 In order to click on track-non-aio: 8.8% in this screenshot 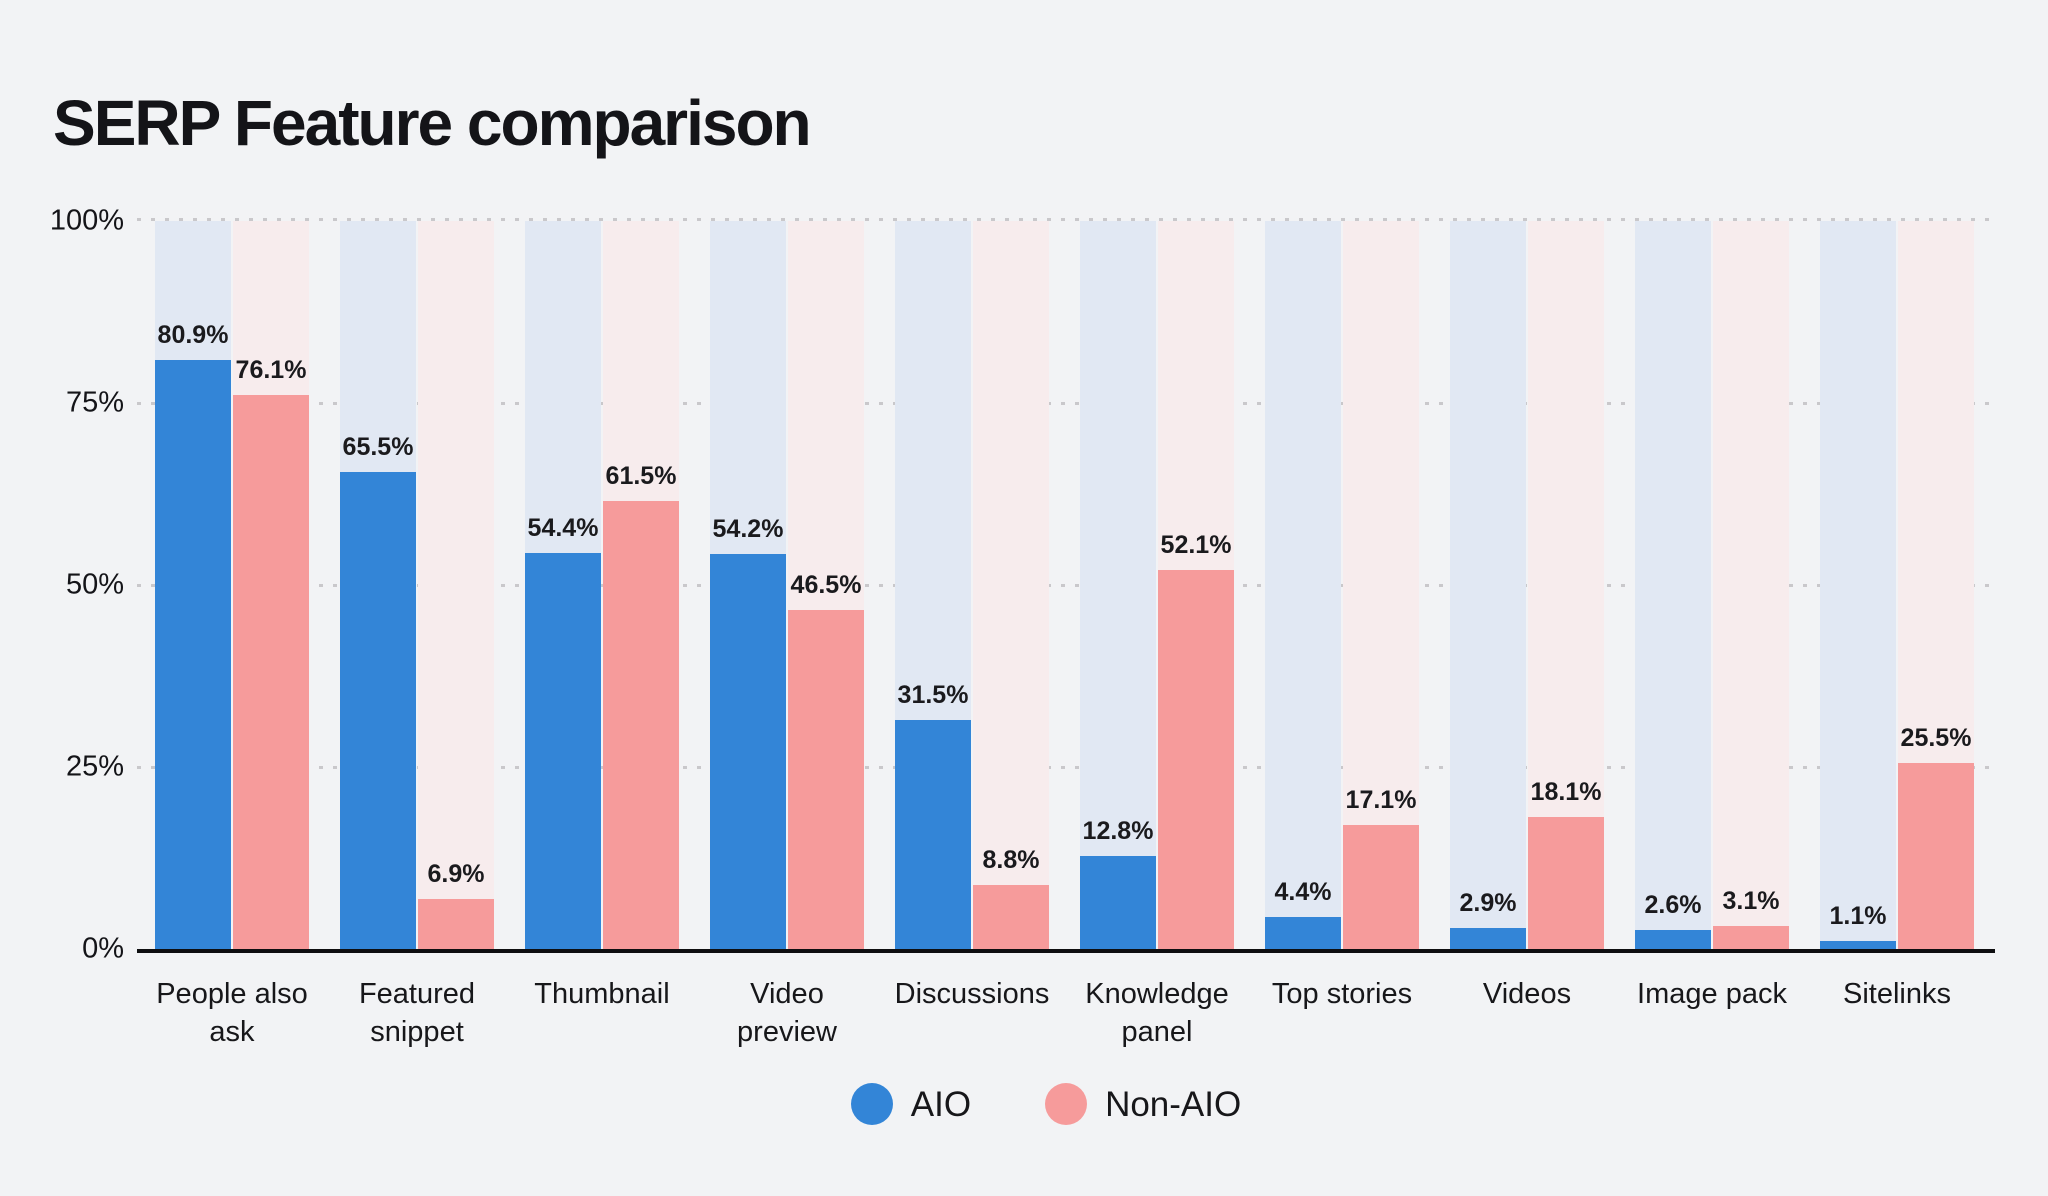, I will do `click(1011, 585)`.